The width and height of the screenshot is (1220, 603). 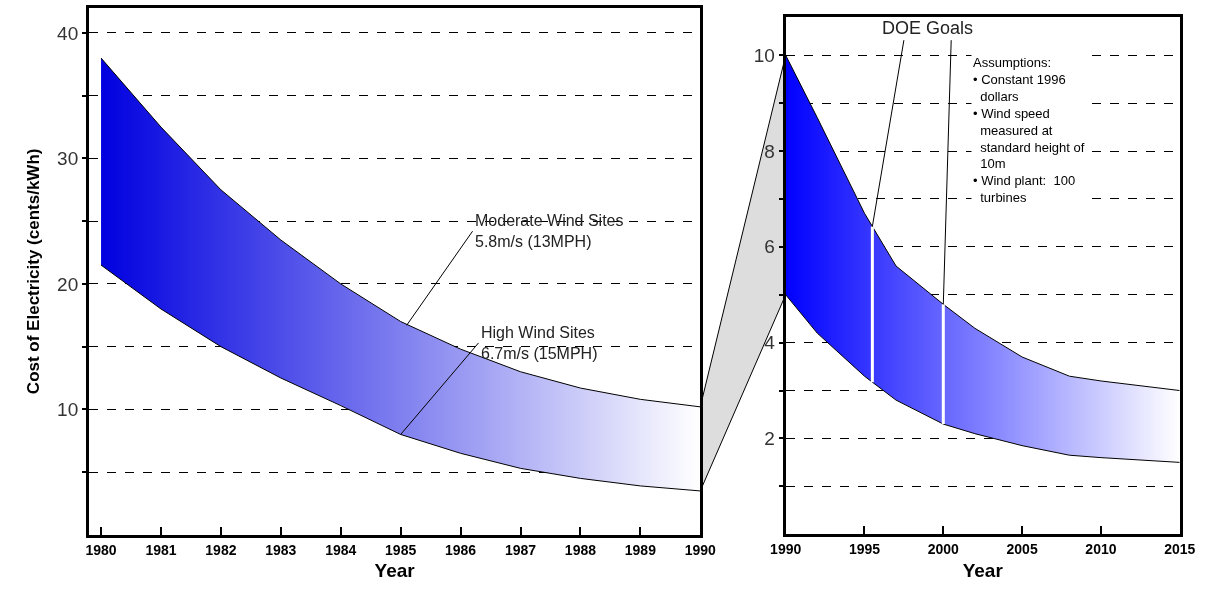 What do you see at coordinates (101, 549) in the screenshot?
I see `x-tick-label: 1980` at bounding box center [101, 549].